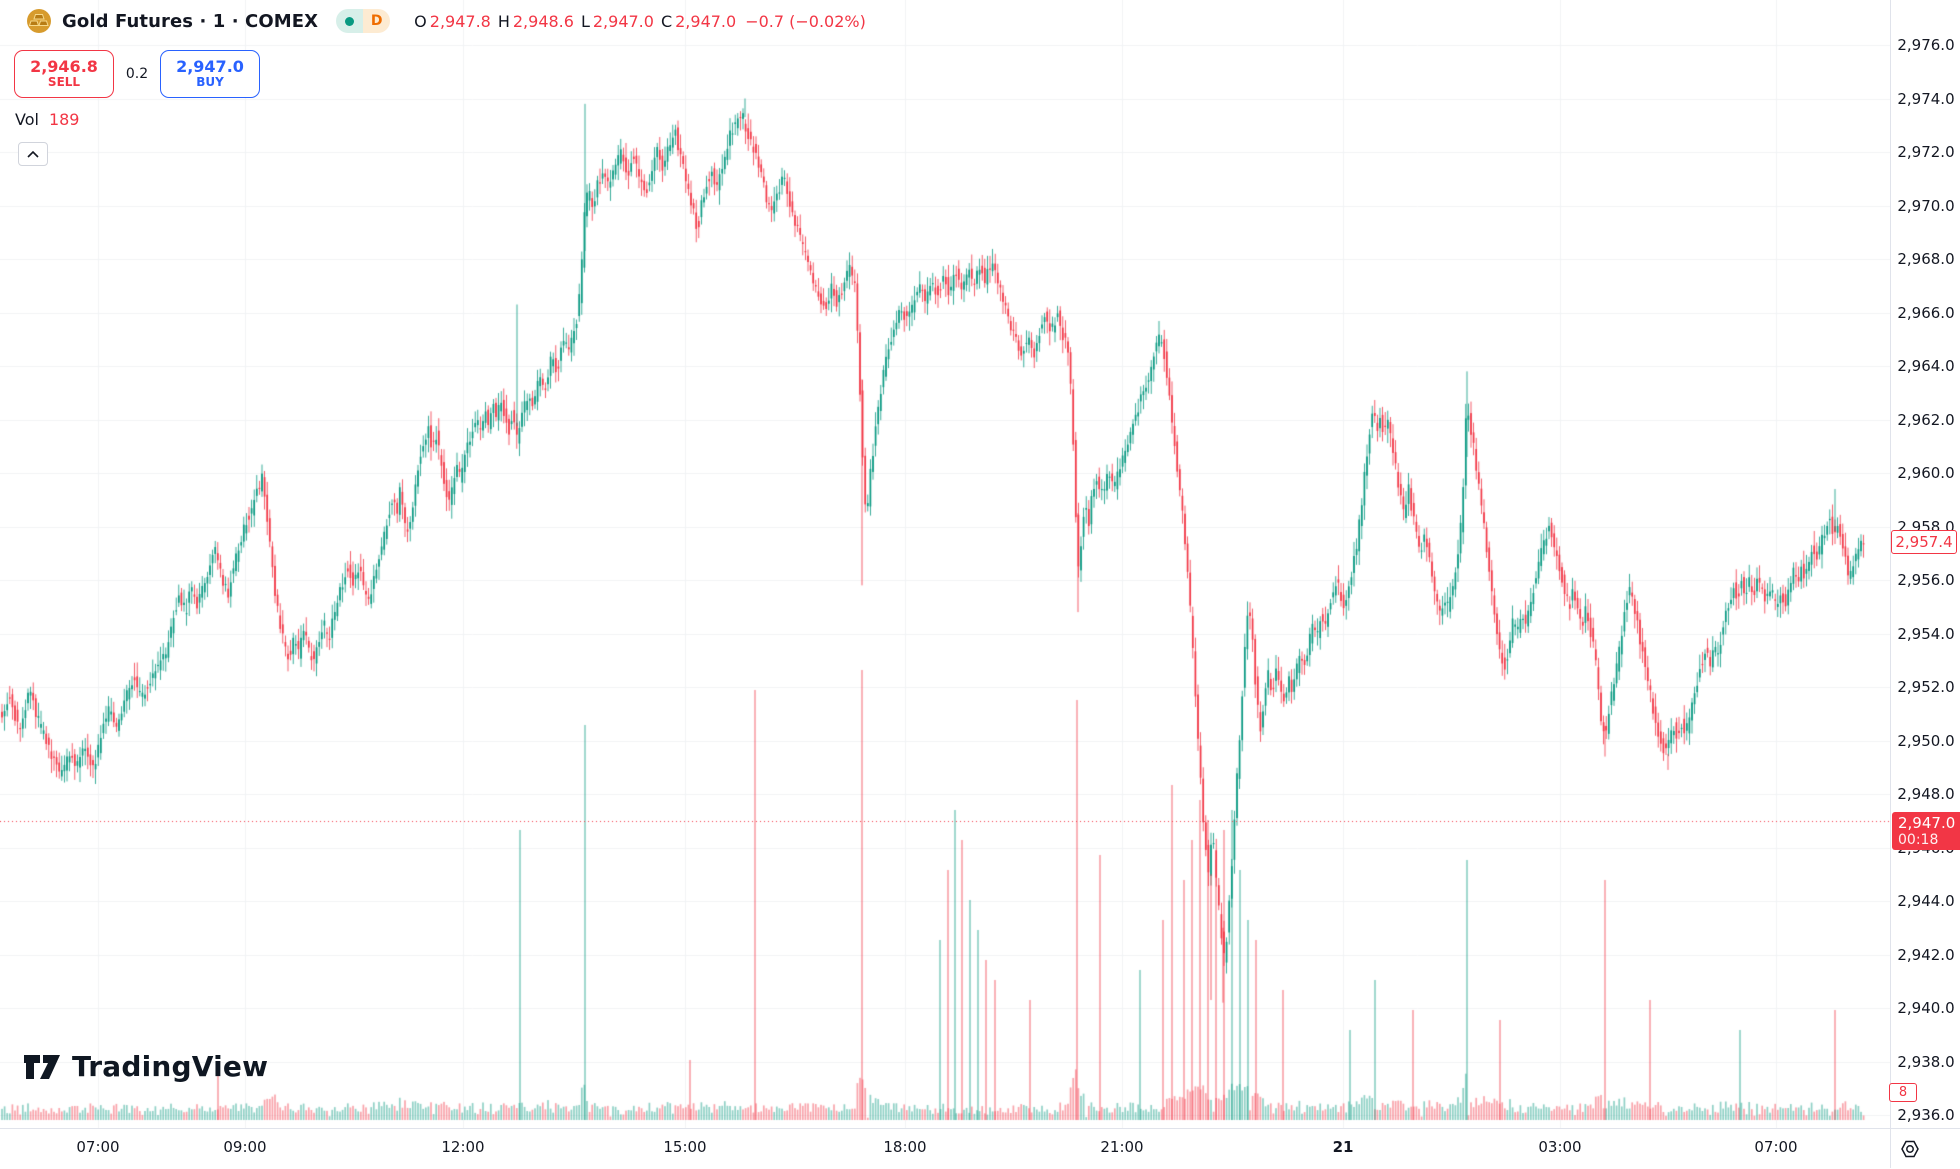 The image size is (1960, 1169). Describe the element at coordinates (1926, 794) in the screenshot. I see `price-tick-label: 2,948.0` at that location.